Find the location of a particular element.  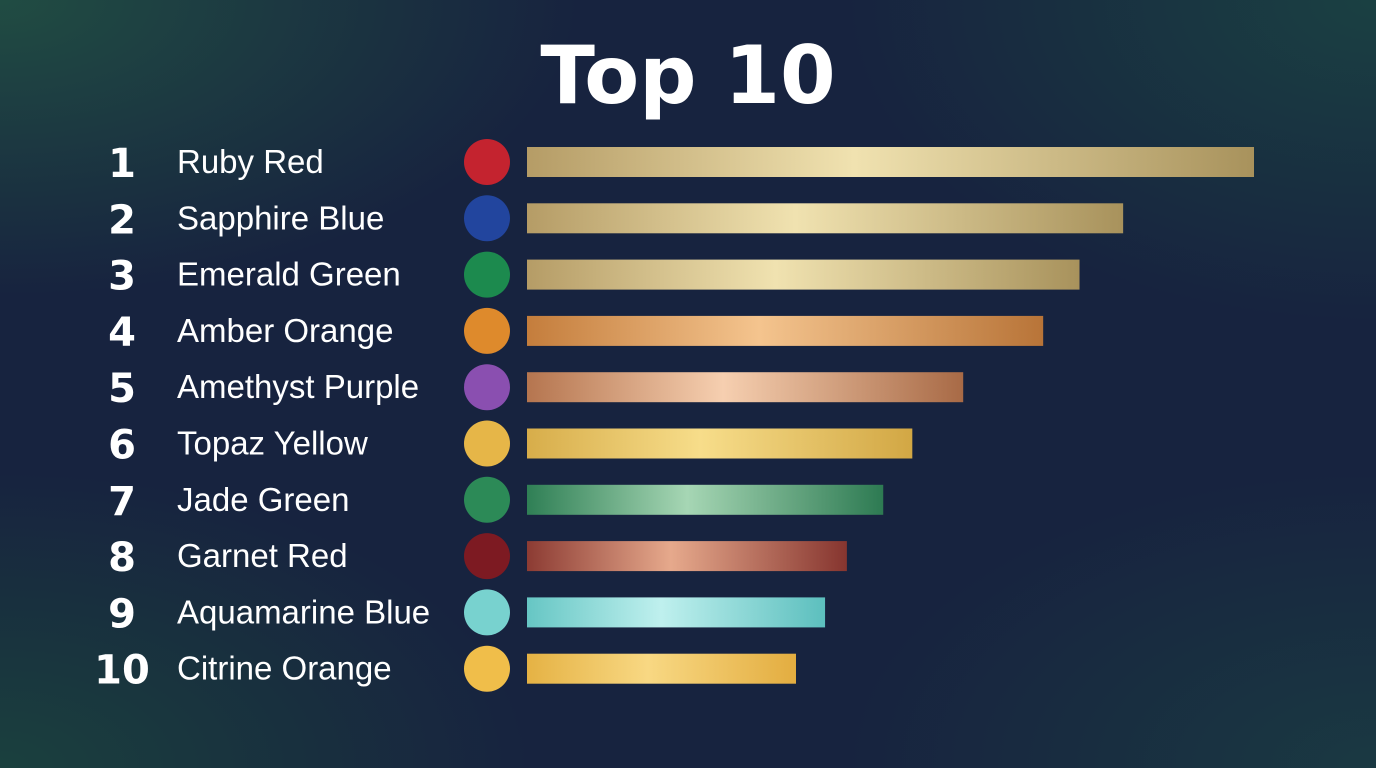

rank-number: 3 is located at coordinates (122, 277).